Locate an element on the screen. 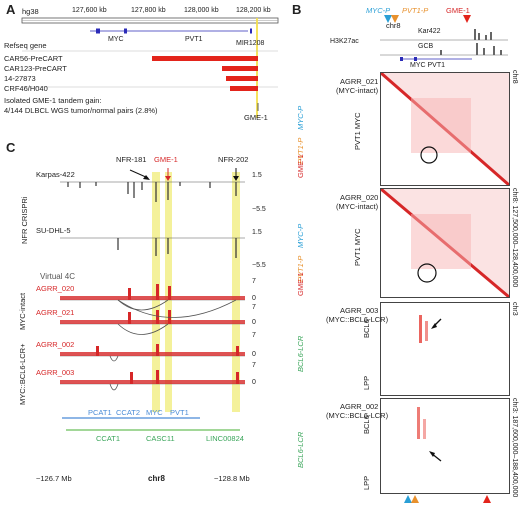 This screenshot has width=520, height=505. sample-label: CAR56-PreCART is located at coordinates (33, 58).